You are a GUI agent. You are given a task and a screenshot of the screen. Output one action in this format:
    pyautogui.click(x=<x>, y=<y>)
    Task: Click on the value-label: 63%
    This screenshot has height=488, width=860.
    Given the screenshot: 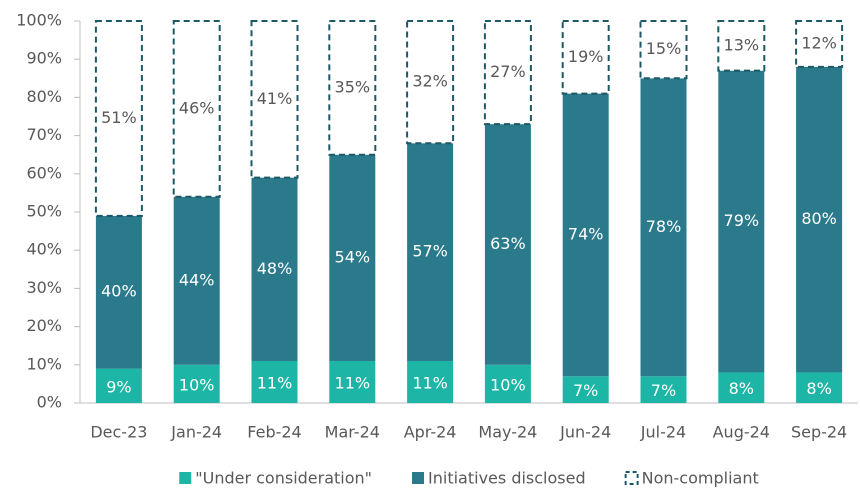 What is the action you would take?
    pyautogui.click(x=508, y=243)
    